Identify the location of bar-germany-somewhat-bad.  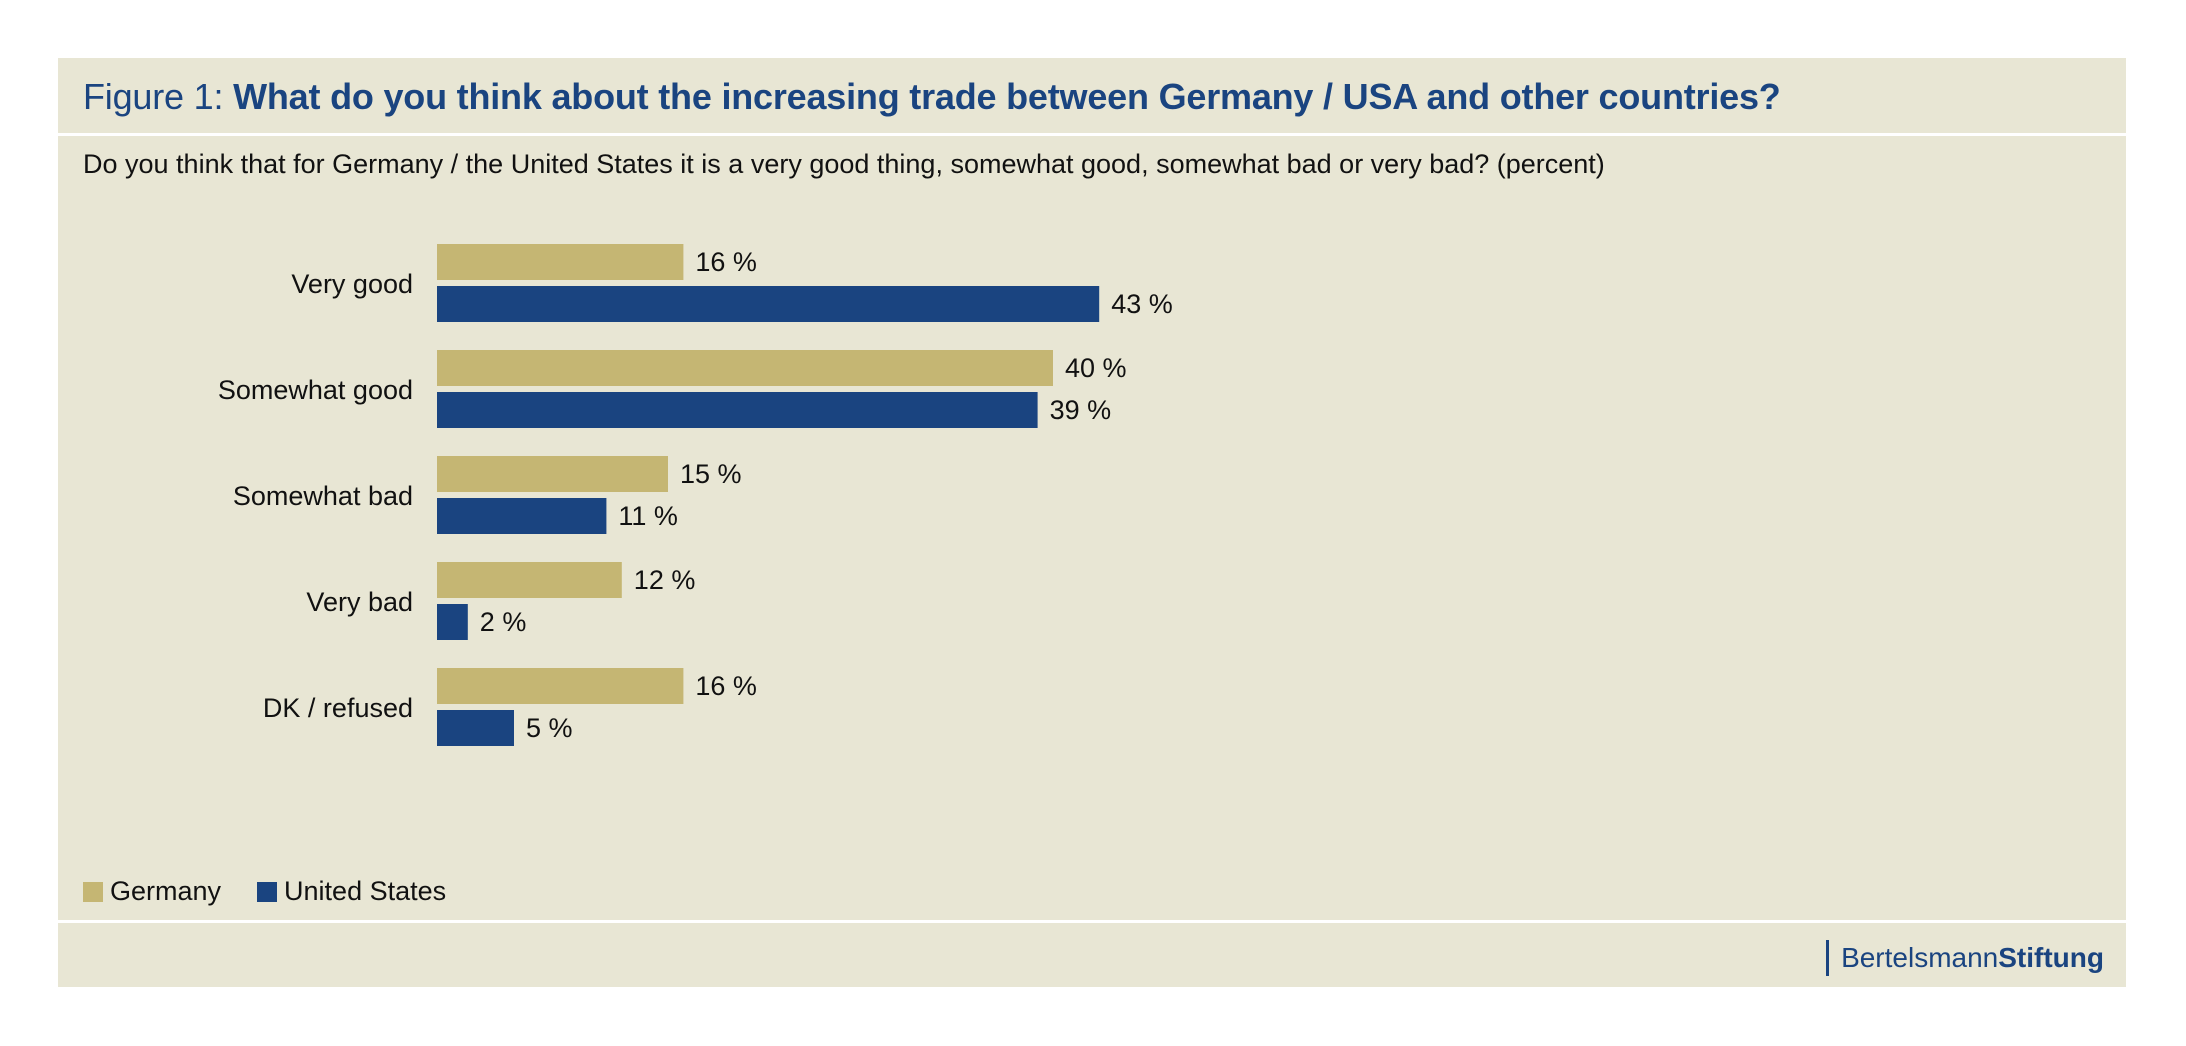
(552, 474).